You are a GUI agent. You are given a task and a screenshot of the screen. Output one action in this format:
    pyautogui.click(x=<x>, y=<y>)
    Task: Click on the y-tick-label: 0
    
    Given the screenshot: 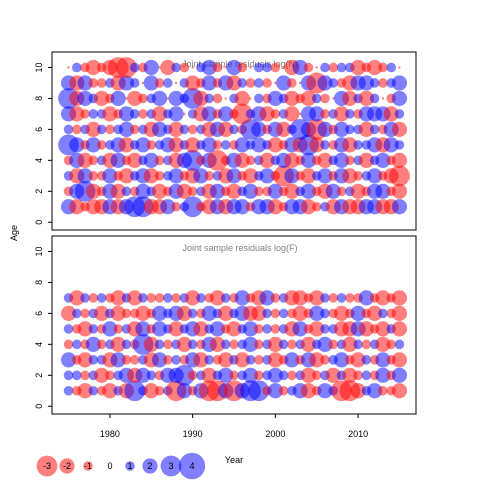 What is the action you would take?
    pyautogui.click(x=39, y=222)
    